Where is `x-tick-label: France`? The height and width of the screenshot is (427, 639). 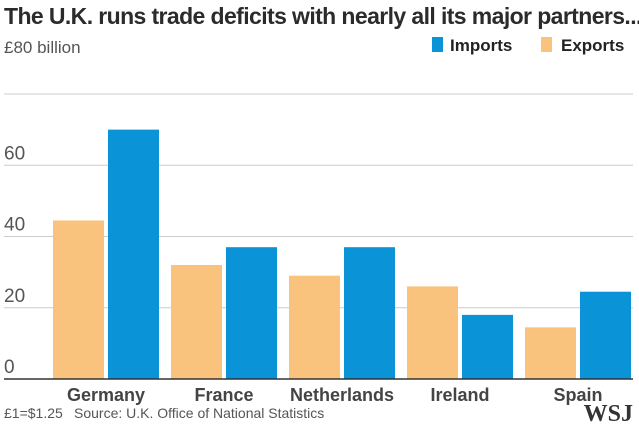 x-tick-label: France is located at coordinates (223, 395).